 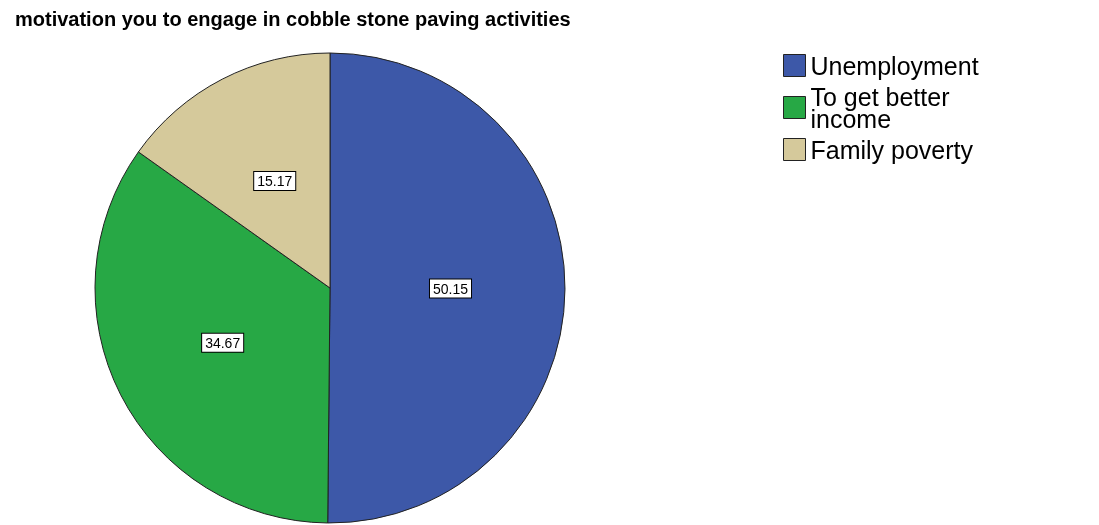 I want to click on chart-title: motivation you to engage in cobble stone paving activities, so click(x=293, y=19).